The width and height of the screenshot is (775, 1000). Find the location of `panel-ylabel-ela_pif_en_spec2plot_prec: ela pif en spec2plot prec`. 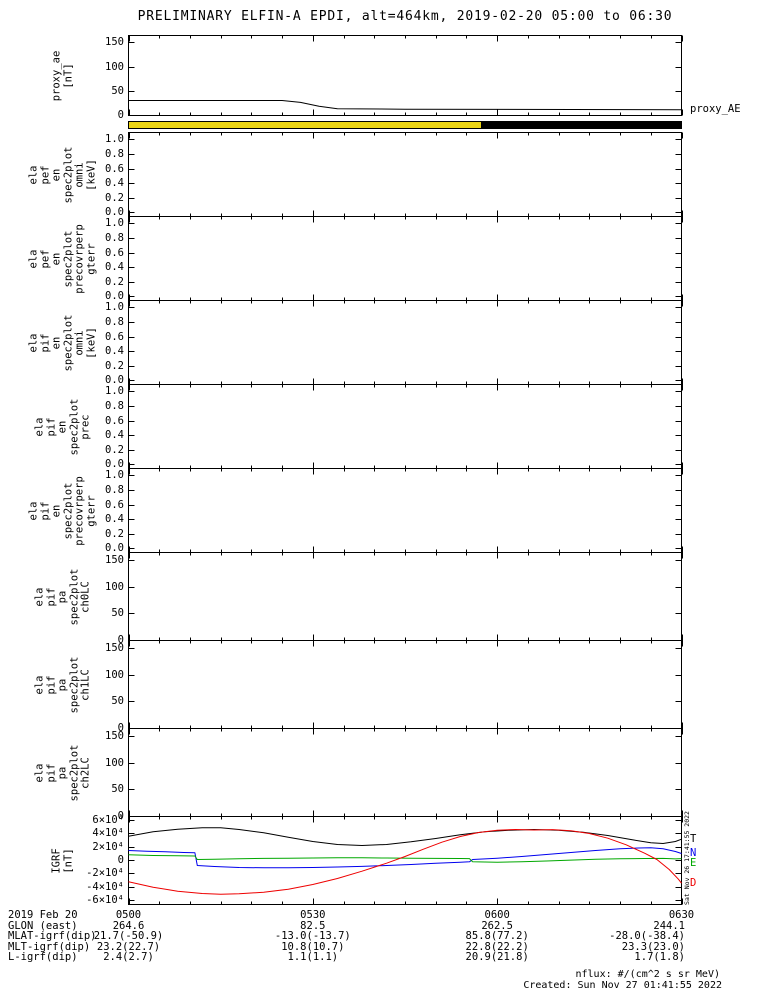

panel-ylabel-ela_pif_en_spec2plot_prec: ela pif en spec2plot prec is located at coordinates (62, 426).